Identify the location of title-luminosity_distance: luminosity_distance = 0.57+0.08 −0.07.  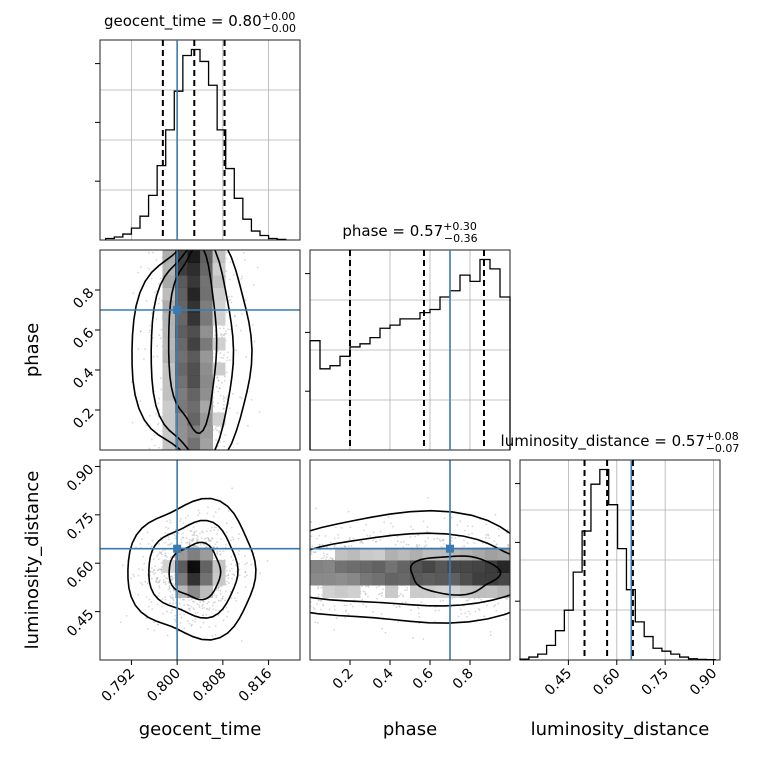
(620, 442).